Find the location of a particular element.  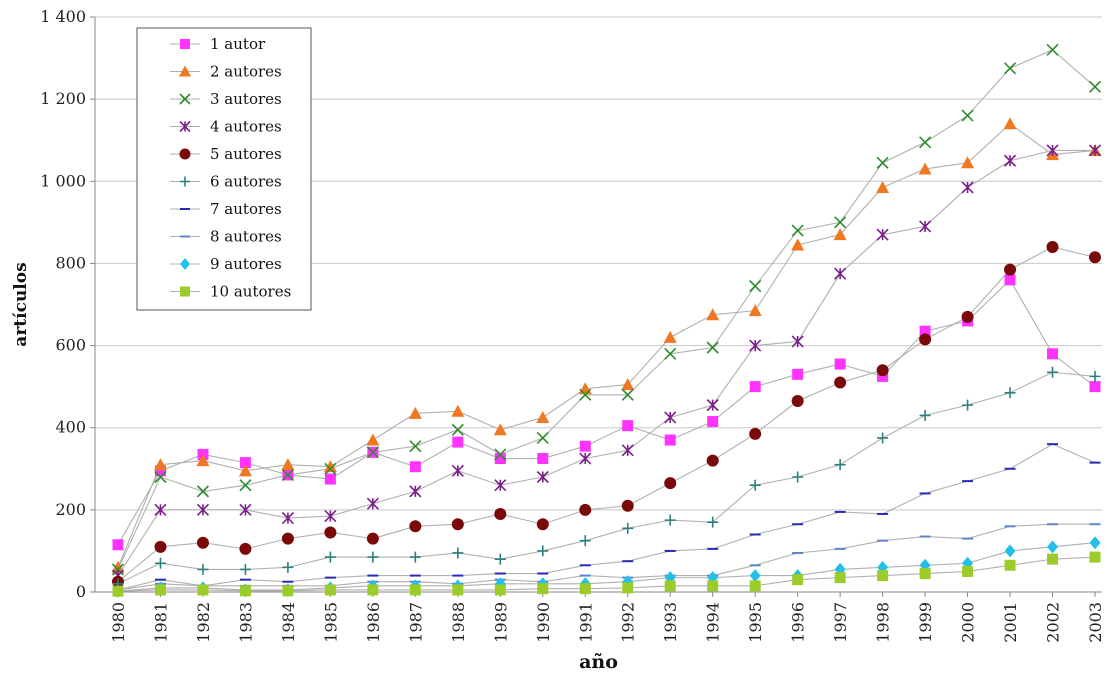

x-tick-label: 1984 is located at coordinates (288, 622).